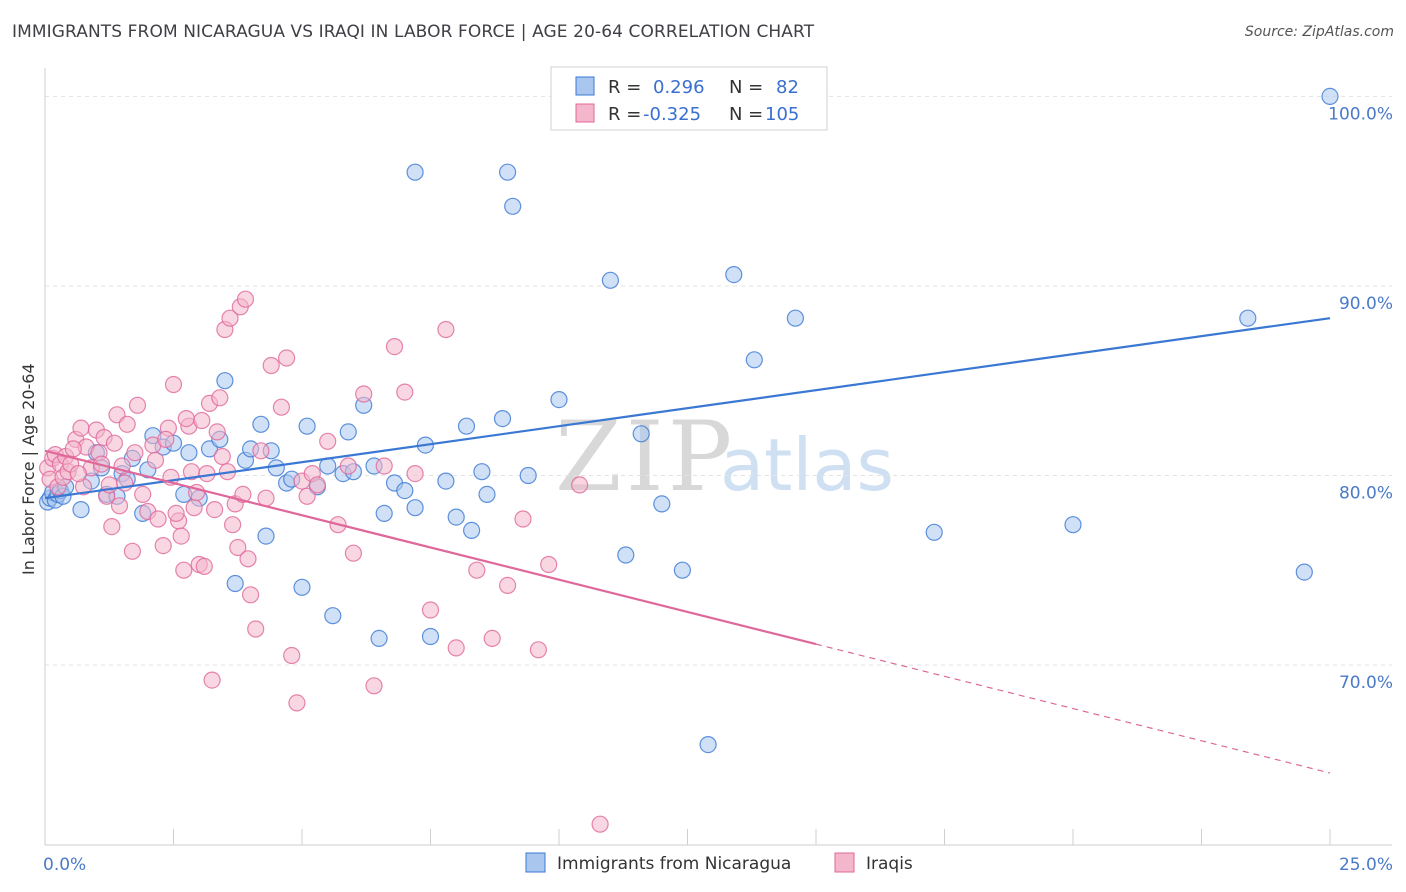 The image size is (1406, 892). Describe the element at coordinates (430, 547) in the screenshot. I see `iraqis-trend-line` at that location.